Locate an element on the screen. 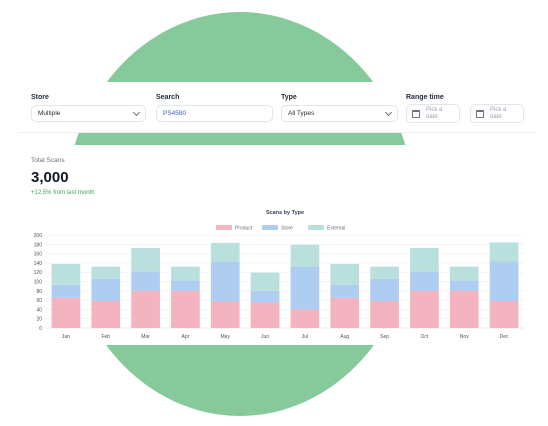  x-tick-label: Sep is located at coordinates (384, 337).